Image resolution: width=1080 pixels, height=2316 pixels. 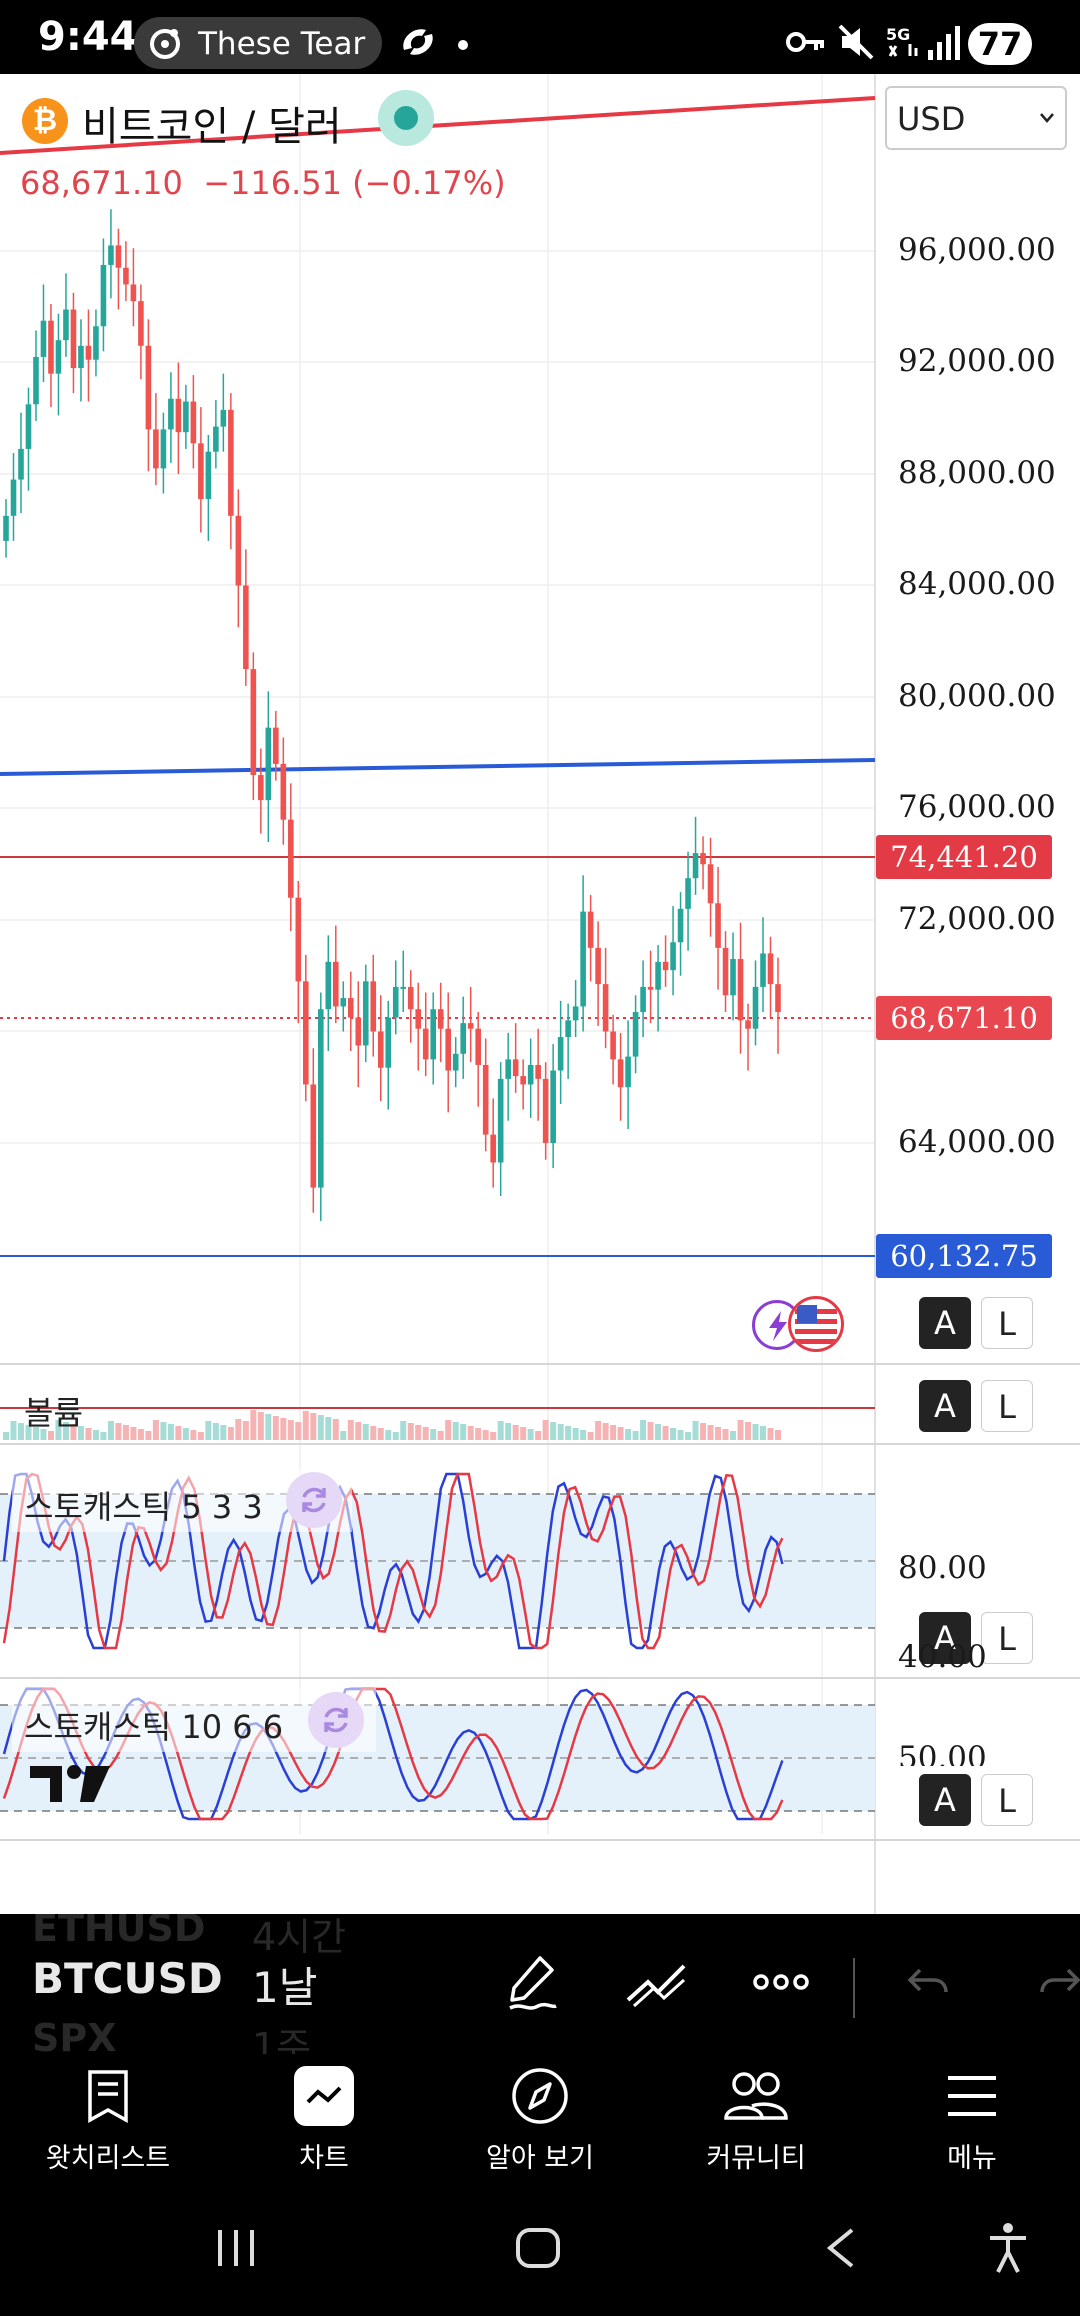 What do you see at coordinates (540, 2118) in the screenshot?
I see `nav-explore: 알아 보기` at bounding box center [540, 2118].